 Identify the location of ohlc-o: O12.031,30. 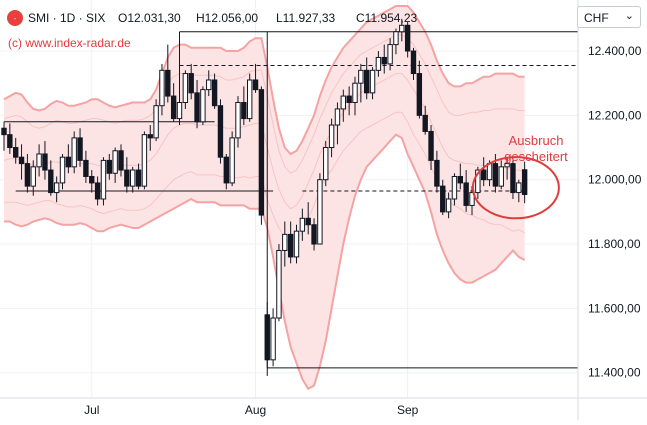
(149, 18).